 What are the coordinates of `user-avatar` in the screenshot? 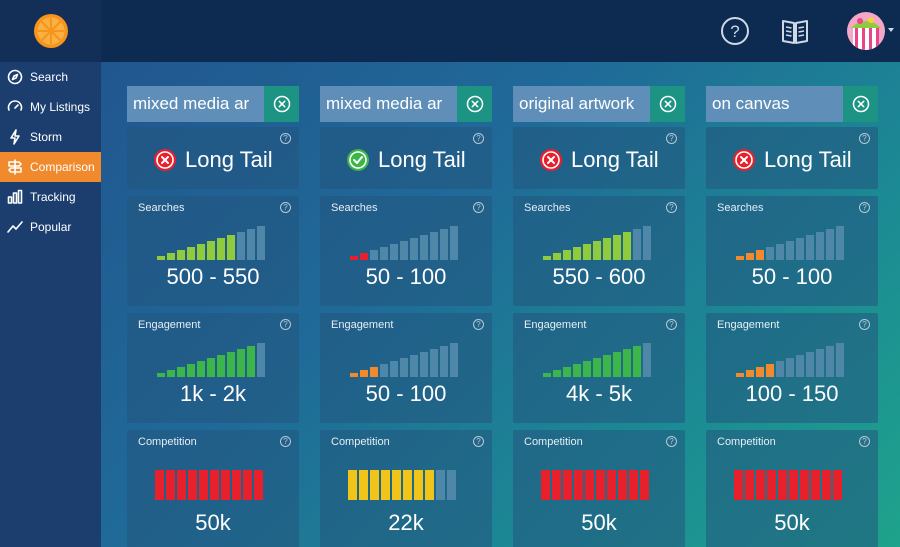 It's located at (866, 31).